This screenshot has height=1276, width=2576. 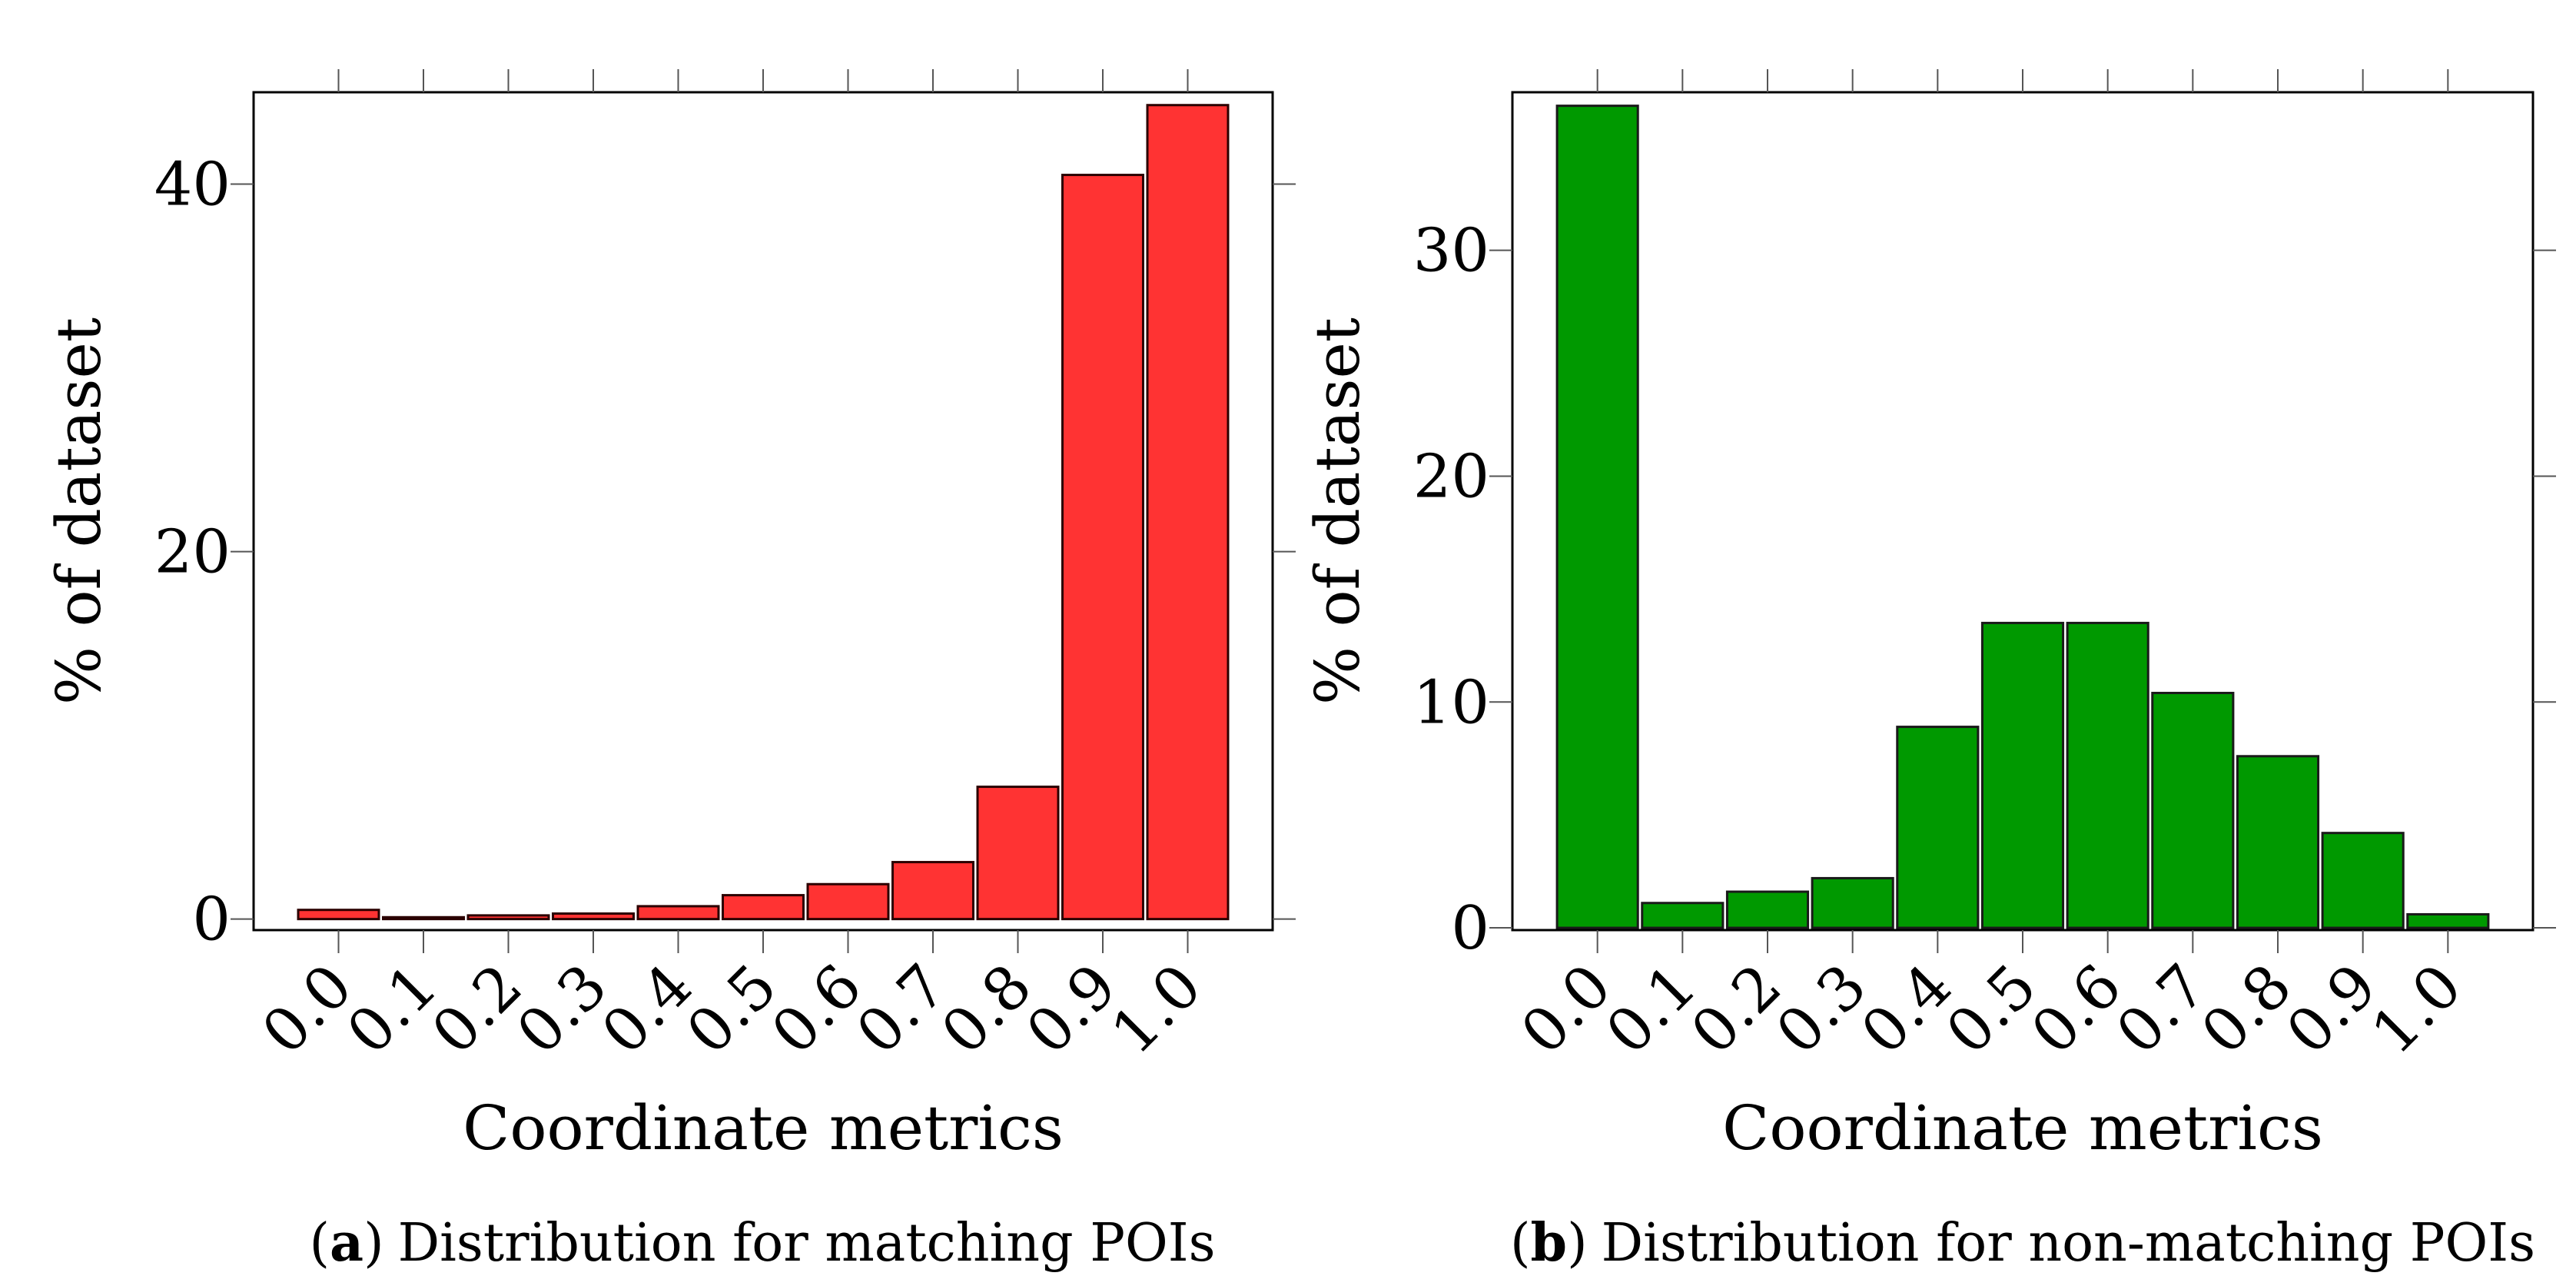 I want to click on y-tick-label: 30, so click(x=1451, y=251).